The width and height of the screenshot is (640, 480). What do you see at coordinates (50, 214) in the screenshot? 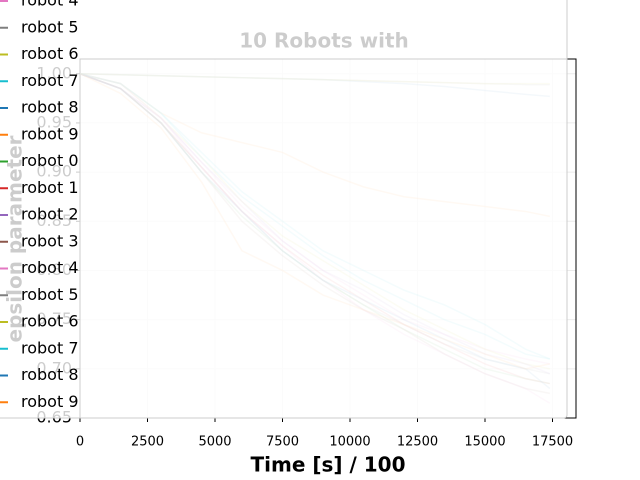
I see `legend-label: robot 2` at bounding box center [50, 214].